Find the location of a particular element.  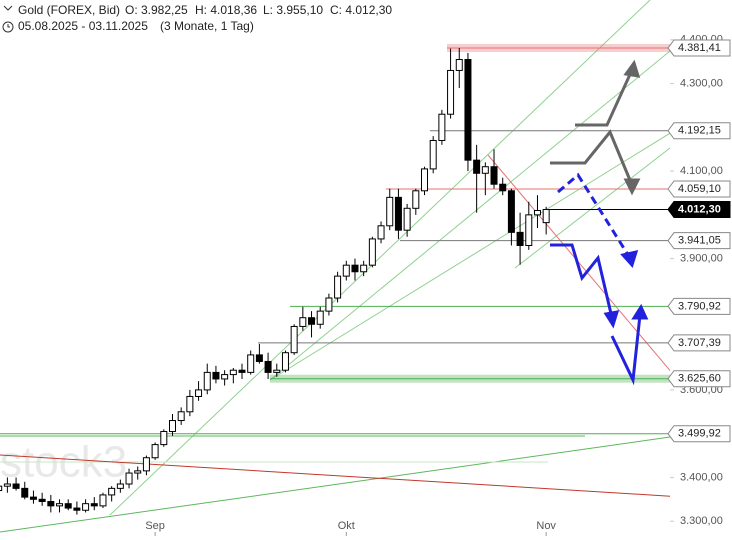

y-tick-label: 3.900,00 is located at coordinates (701, 259).